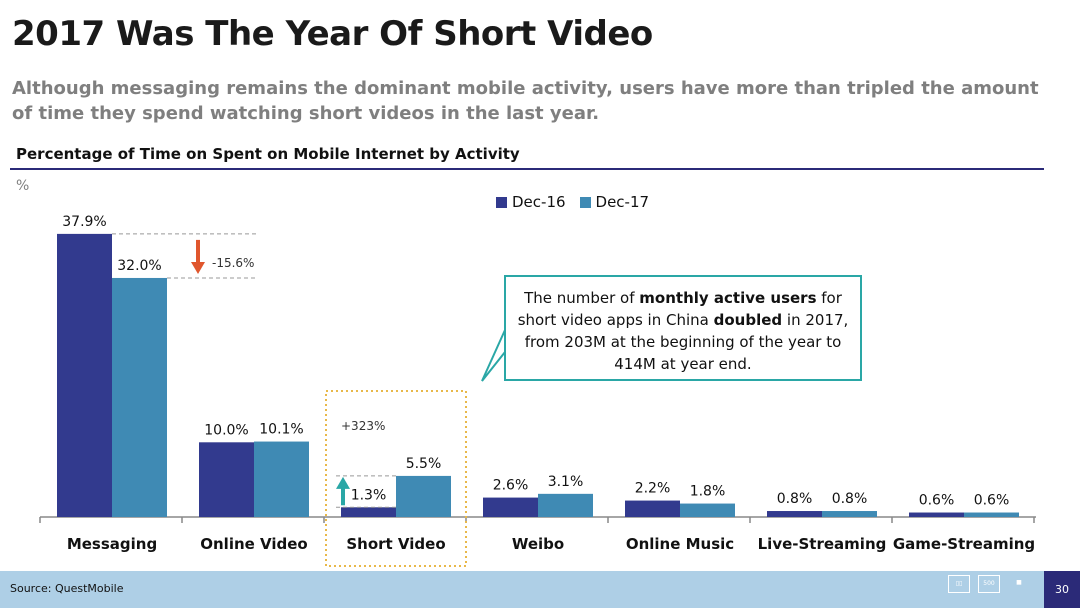  Describe the element at coordinates (582, 298) in the screenshot. I see `callout-text-1: The number of` at that location.